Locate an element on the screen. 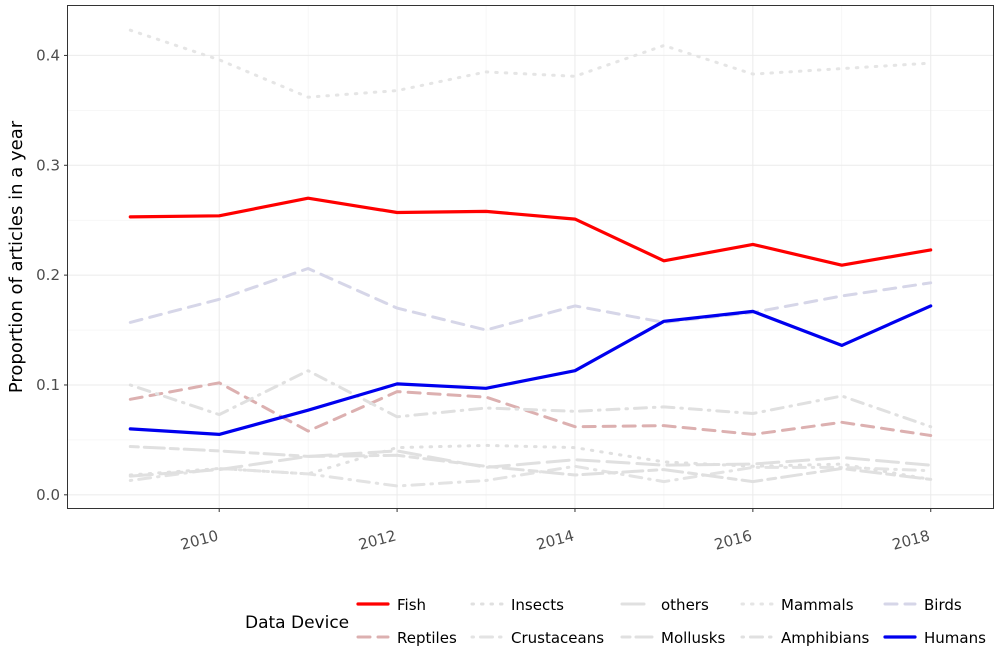 The image size is (1000, 667). legend-title: Data Device is located at coordinates (297, 623).